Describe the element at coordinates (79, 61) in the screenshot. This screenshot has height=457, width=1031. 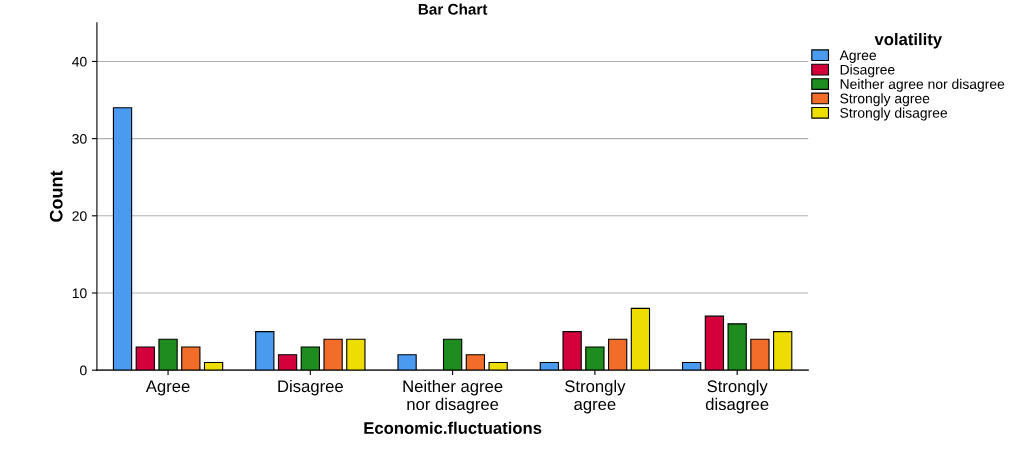
I see `y-tick-label: 40` at that location.